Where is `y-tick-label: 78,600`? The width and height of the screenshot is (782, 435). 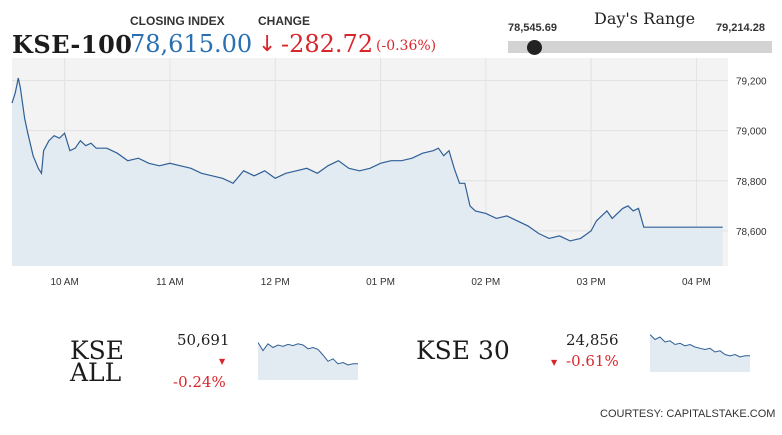 y-tick-label: 78,600 is located at coordinates (751, 232).